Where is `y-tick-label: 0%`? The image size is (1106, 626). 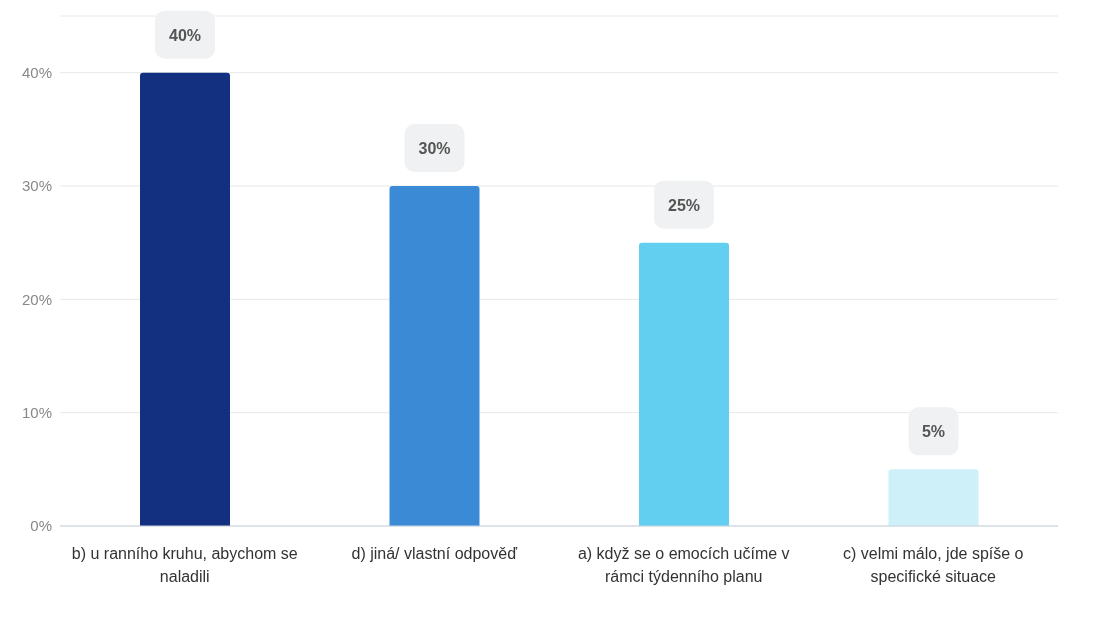 y-tick-label: 0% is located at coordinates (41, 526).